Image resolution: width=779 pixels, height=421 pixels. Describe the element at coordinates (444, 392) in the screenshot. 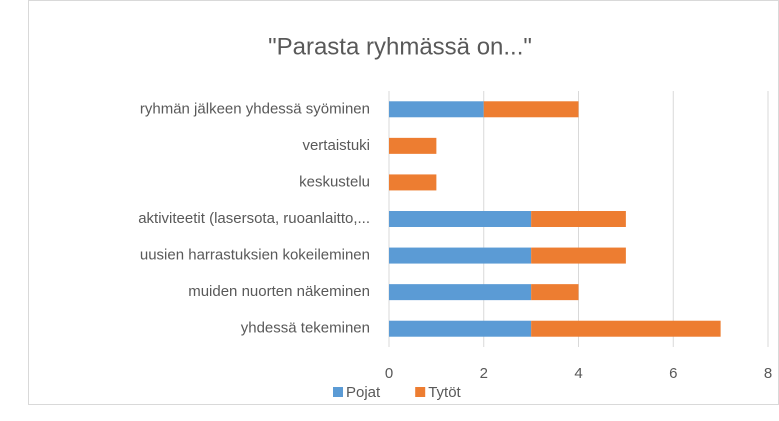

I see `legend-label: Tytöt` at that location.